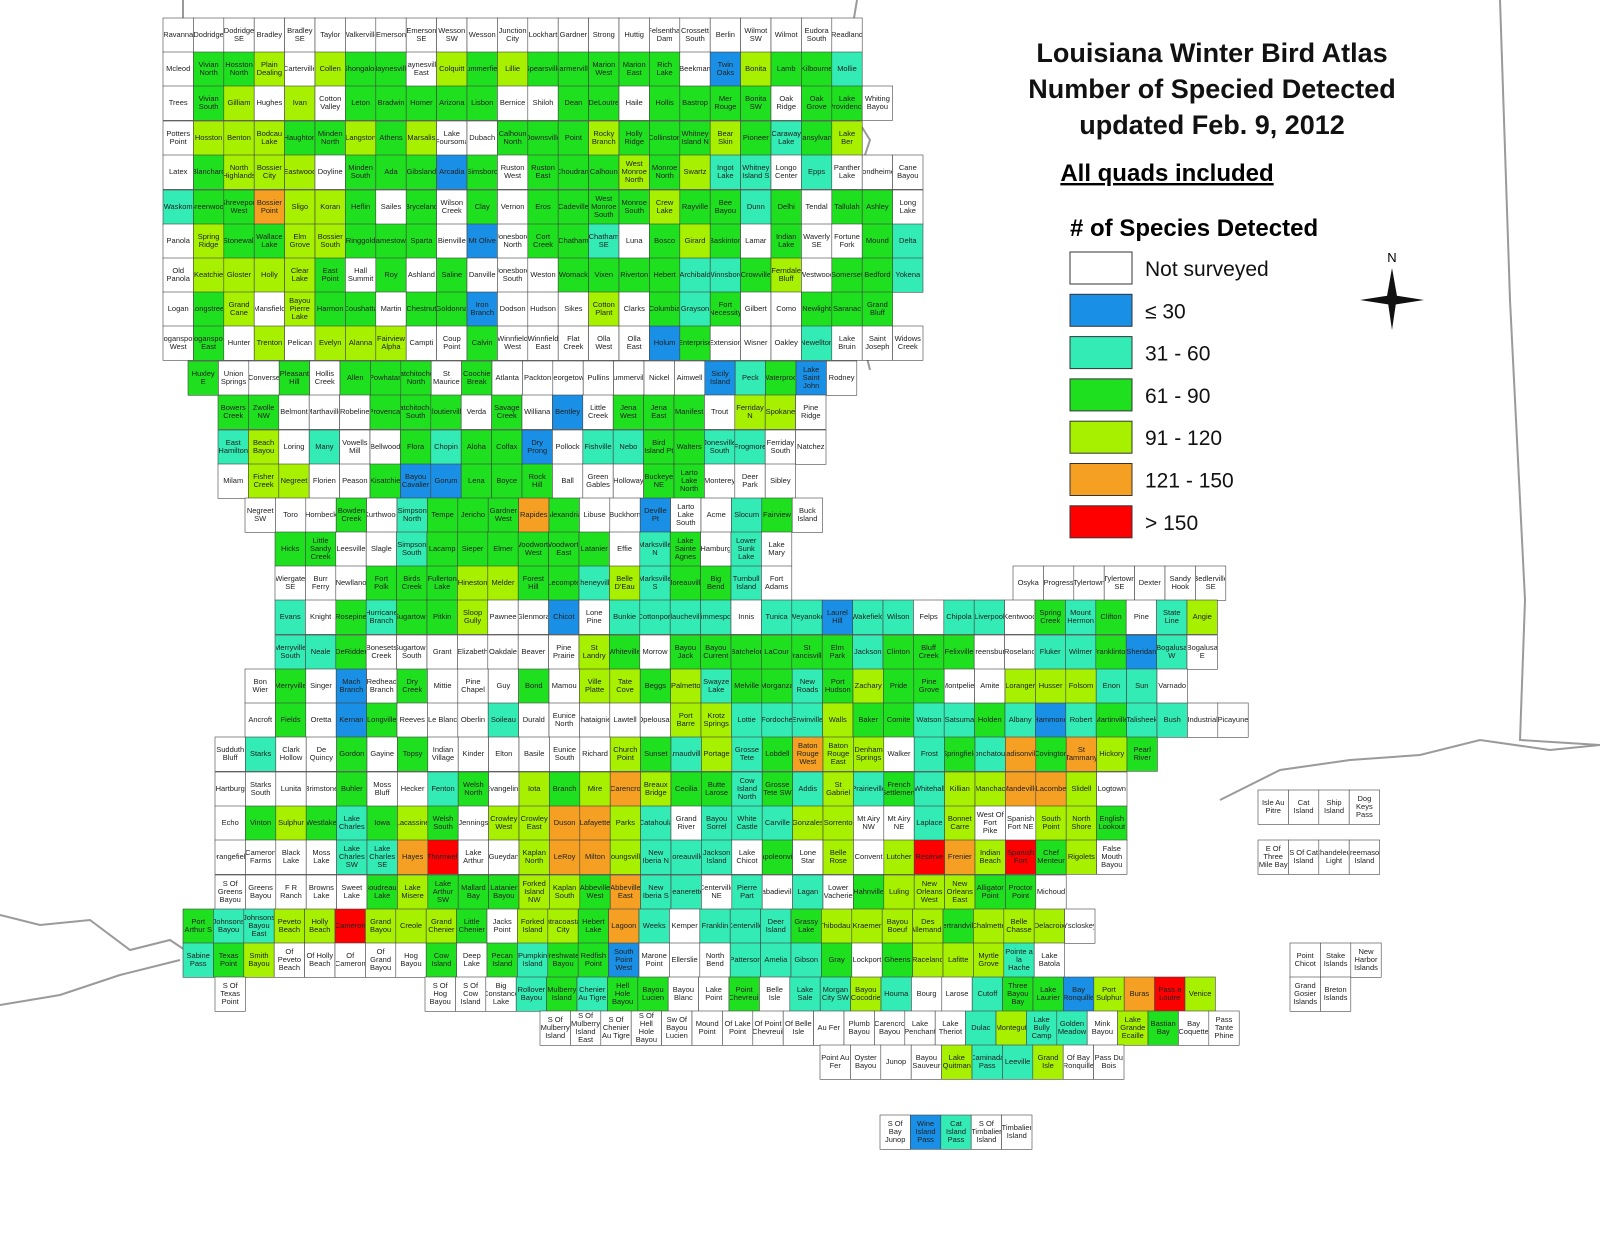 This screenshot has width=1600, height=1237. Describe the element at coordinates (482, 343) in the screenshot. I see `quad-label-box: Calvin` at that location.